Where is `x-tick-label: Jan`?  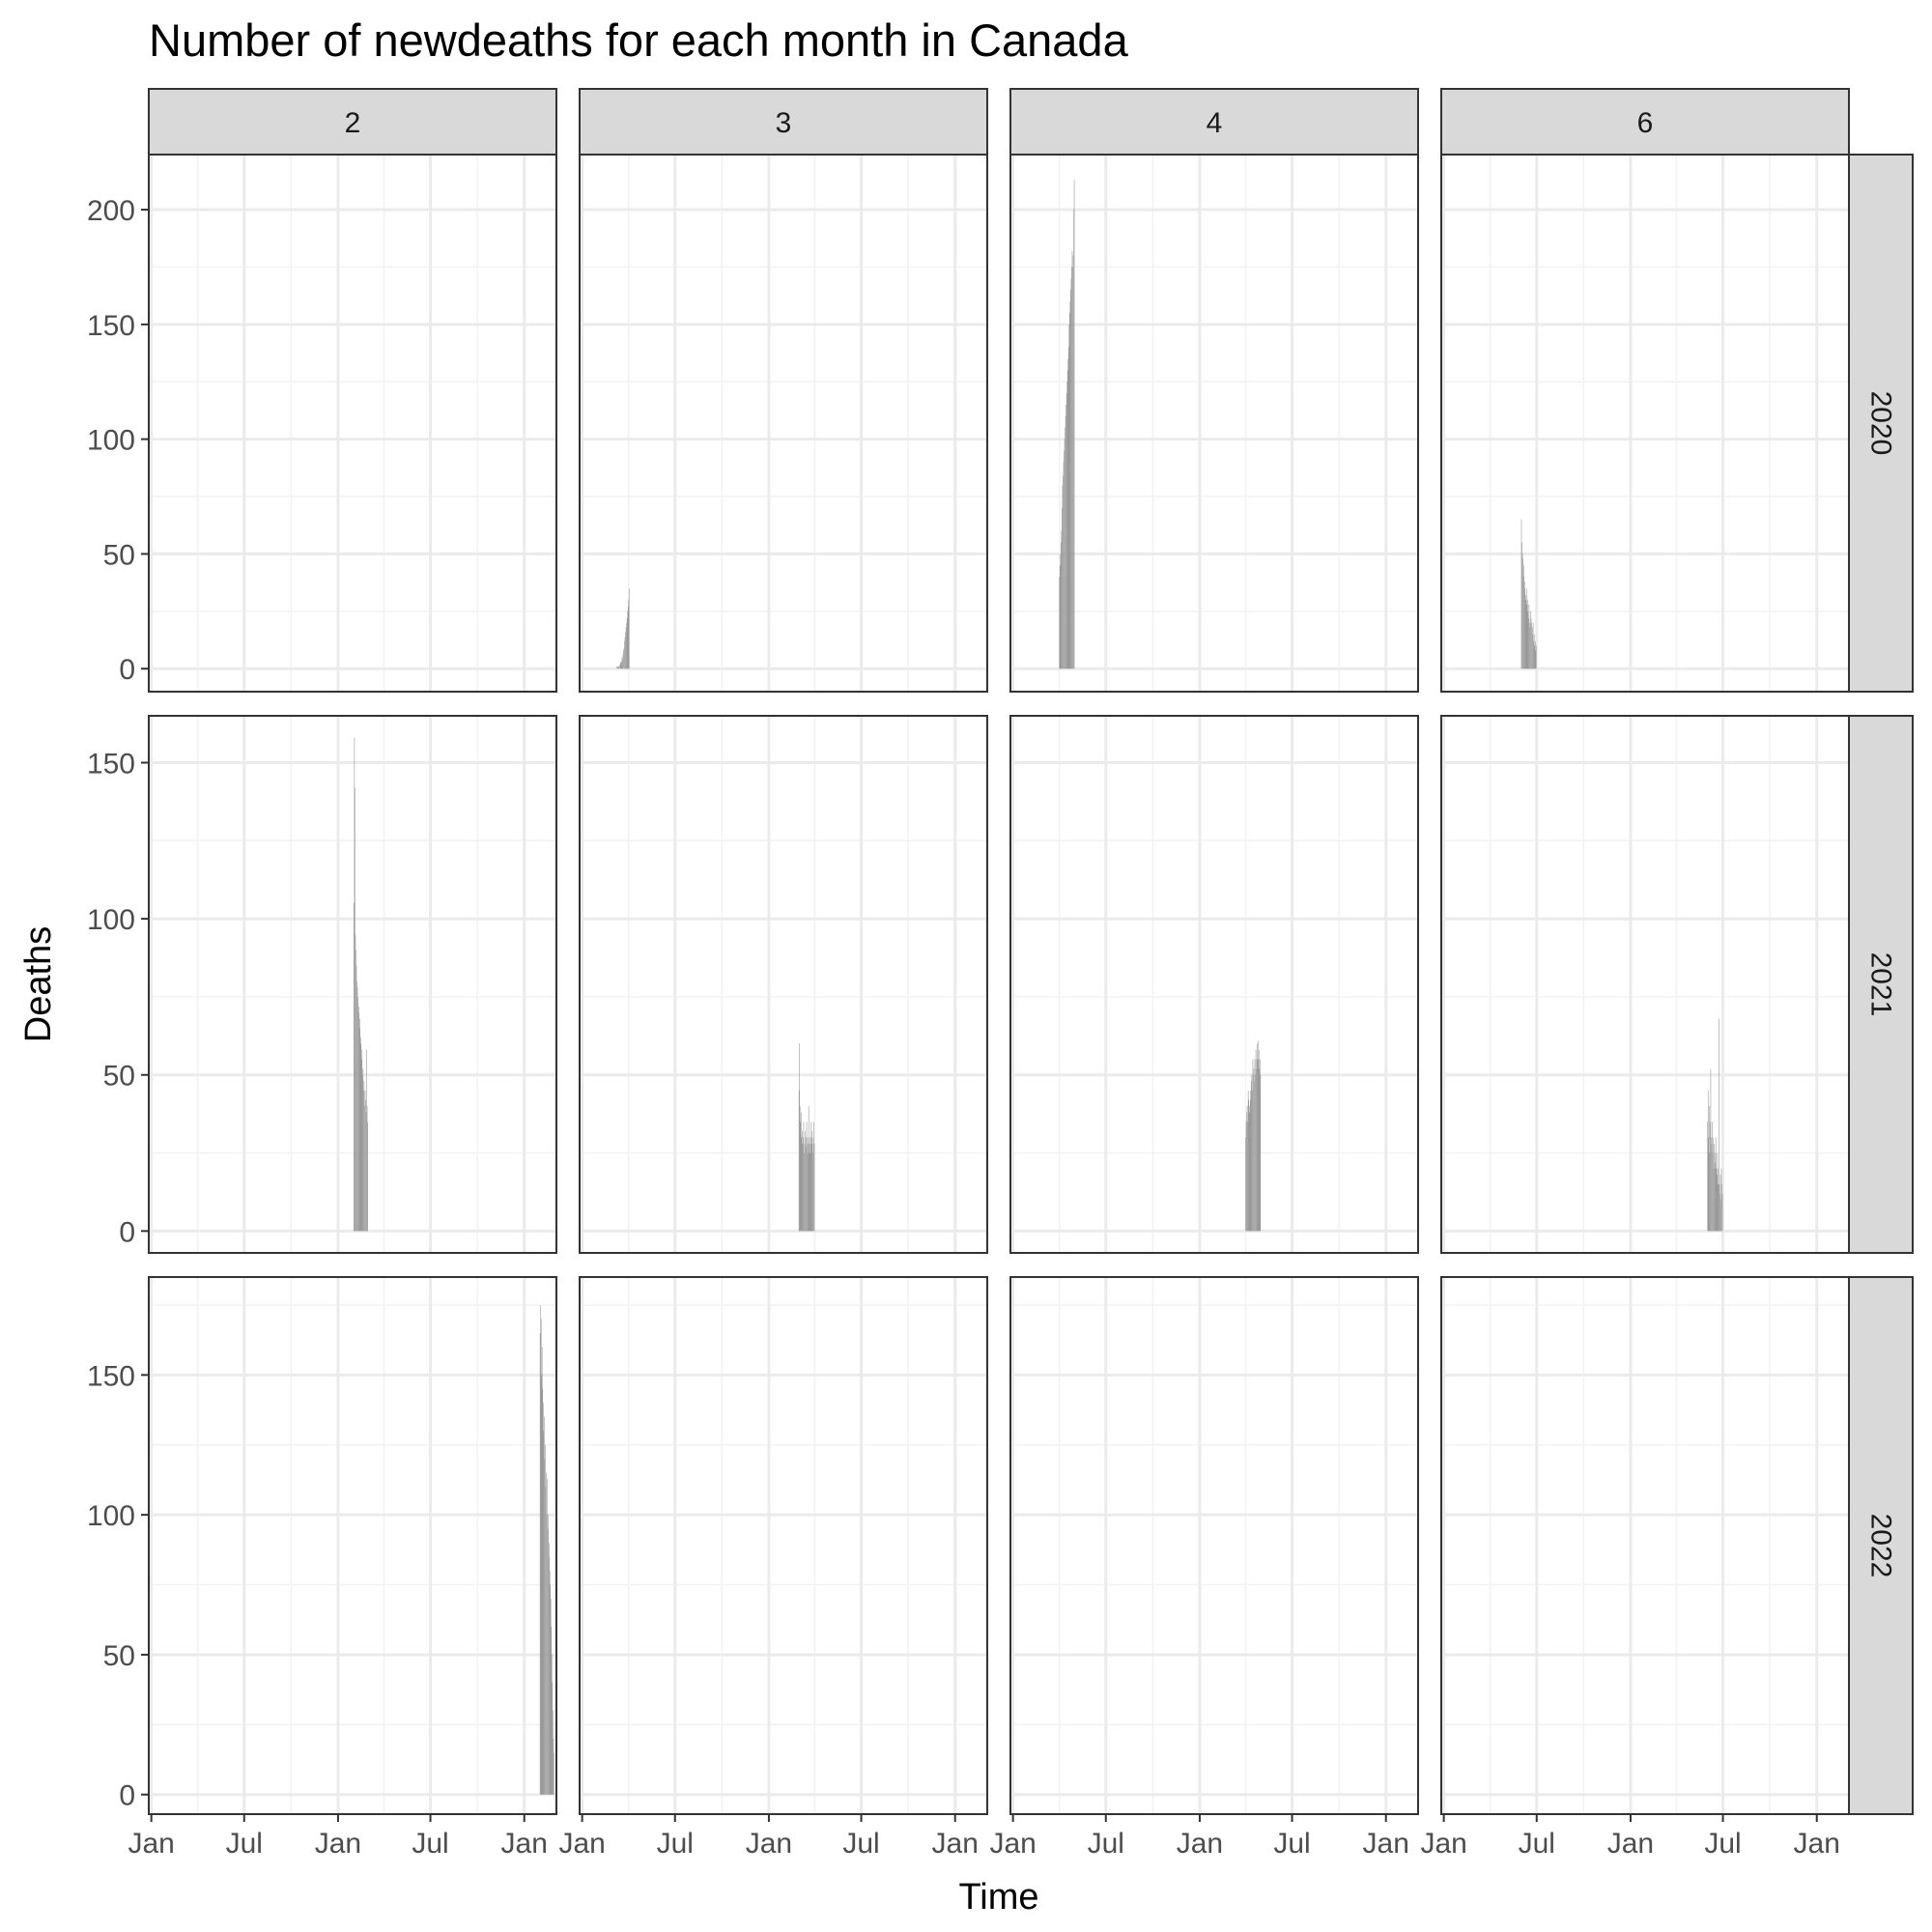
x-tick-label: Jan is located at coordinates (1012, 1844).